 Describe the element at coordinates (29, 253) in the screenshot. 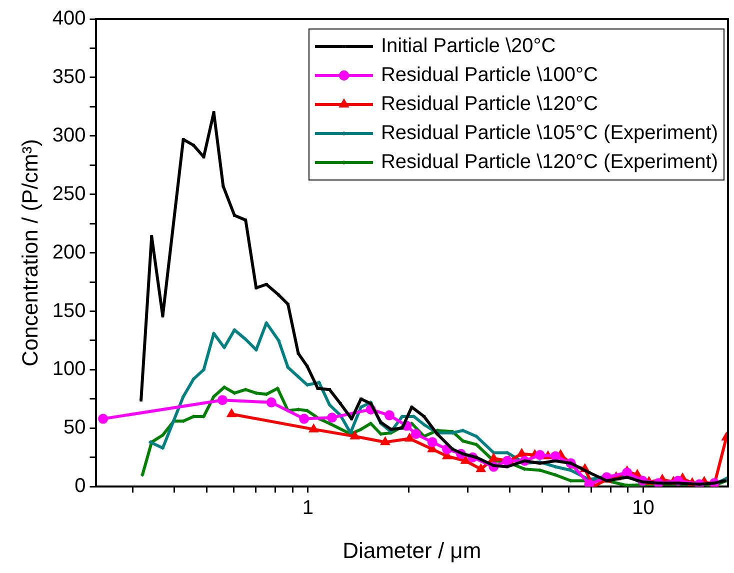

I see `y-axis-title: Concentration / (P/cm³)` at that location.